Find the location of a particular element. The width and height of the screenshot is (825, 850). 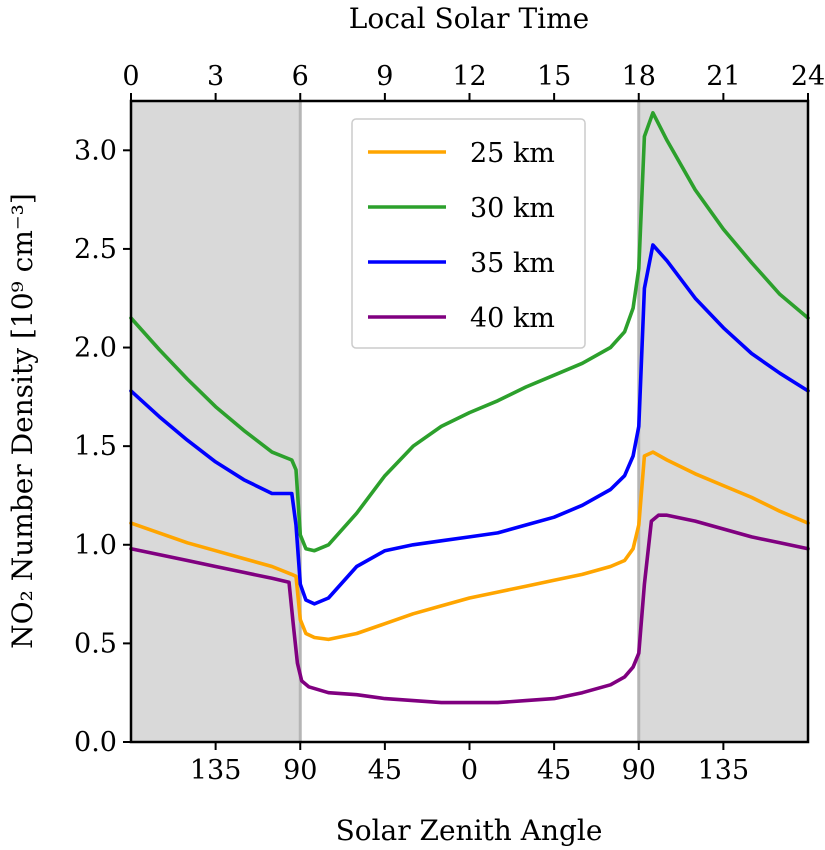

y-tick-label: 1.5 is located at coordinates (95, 446).